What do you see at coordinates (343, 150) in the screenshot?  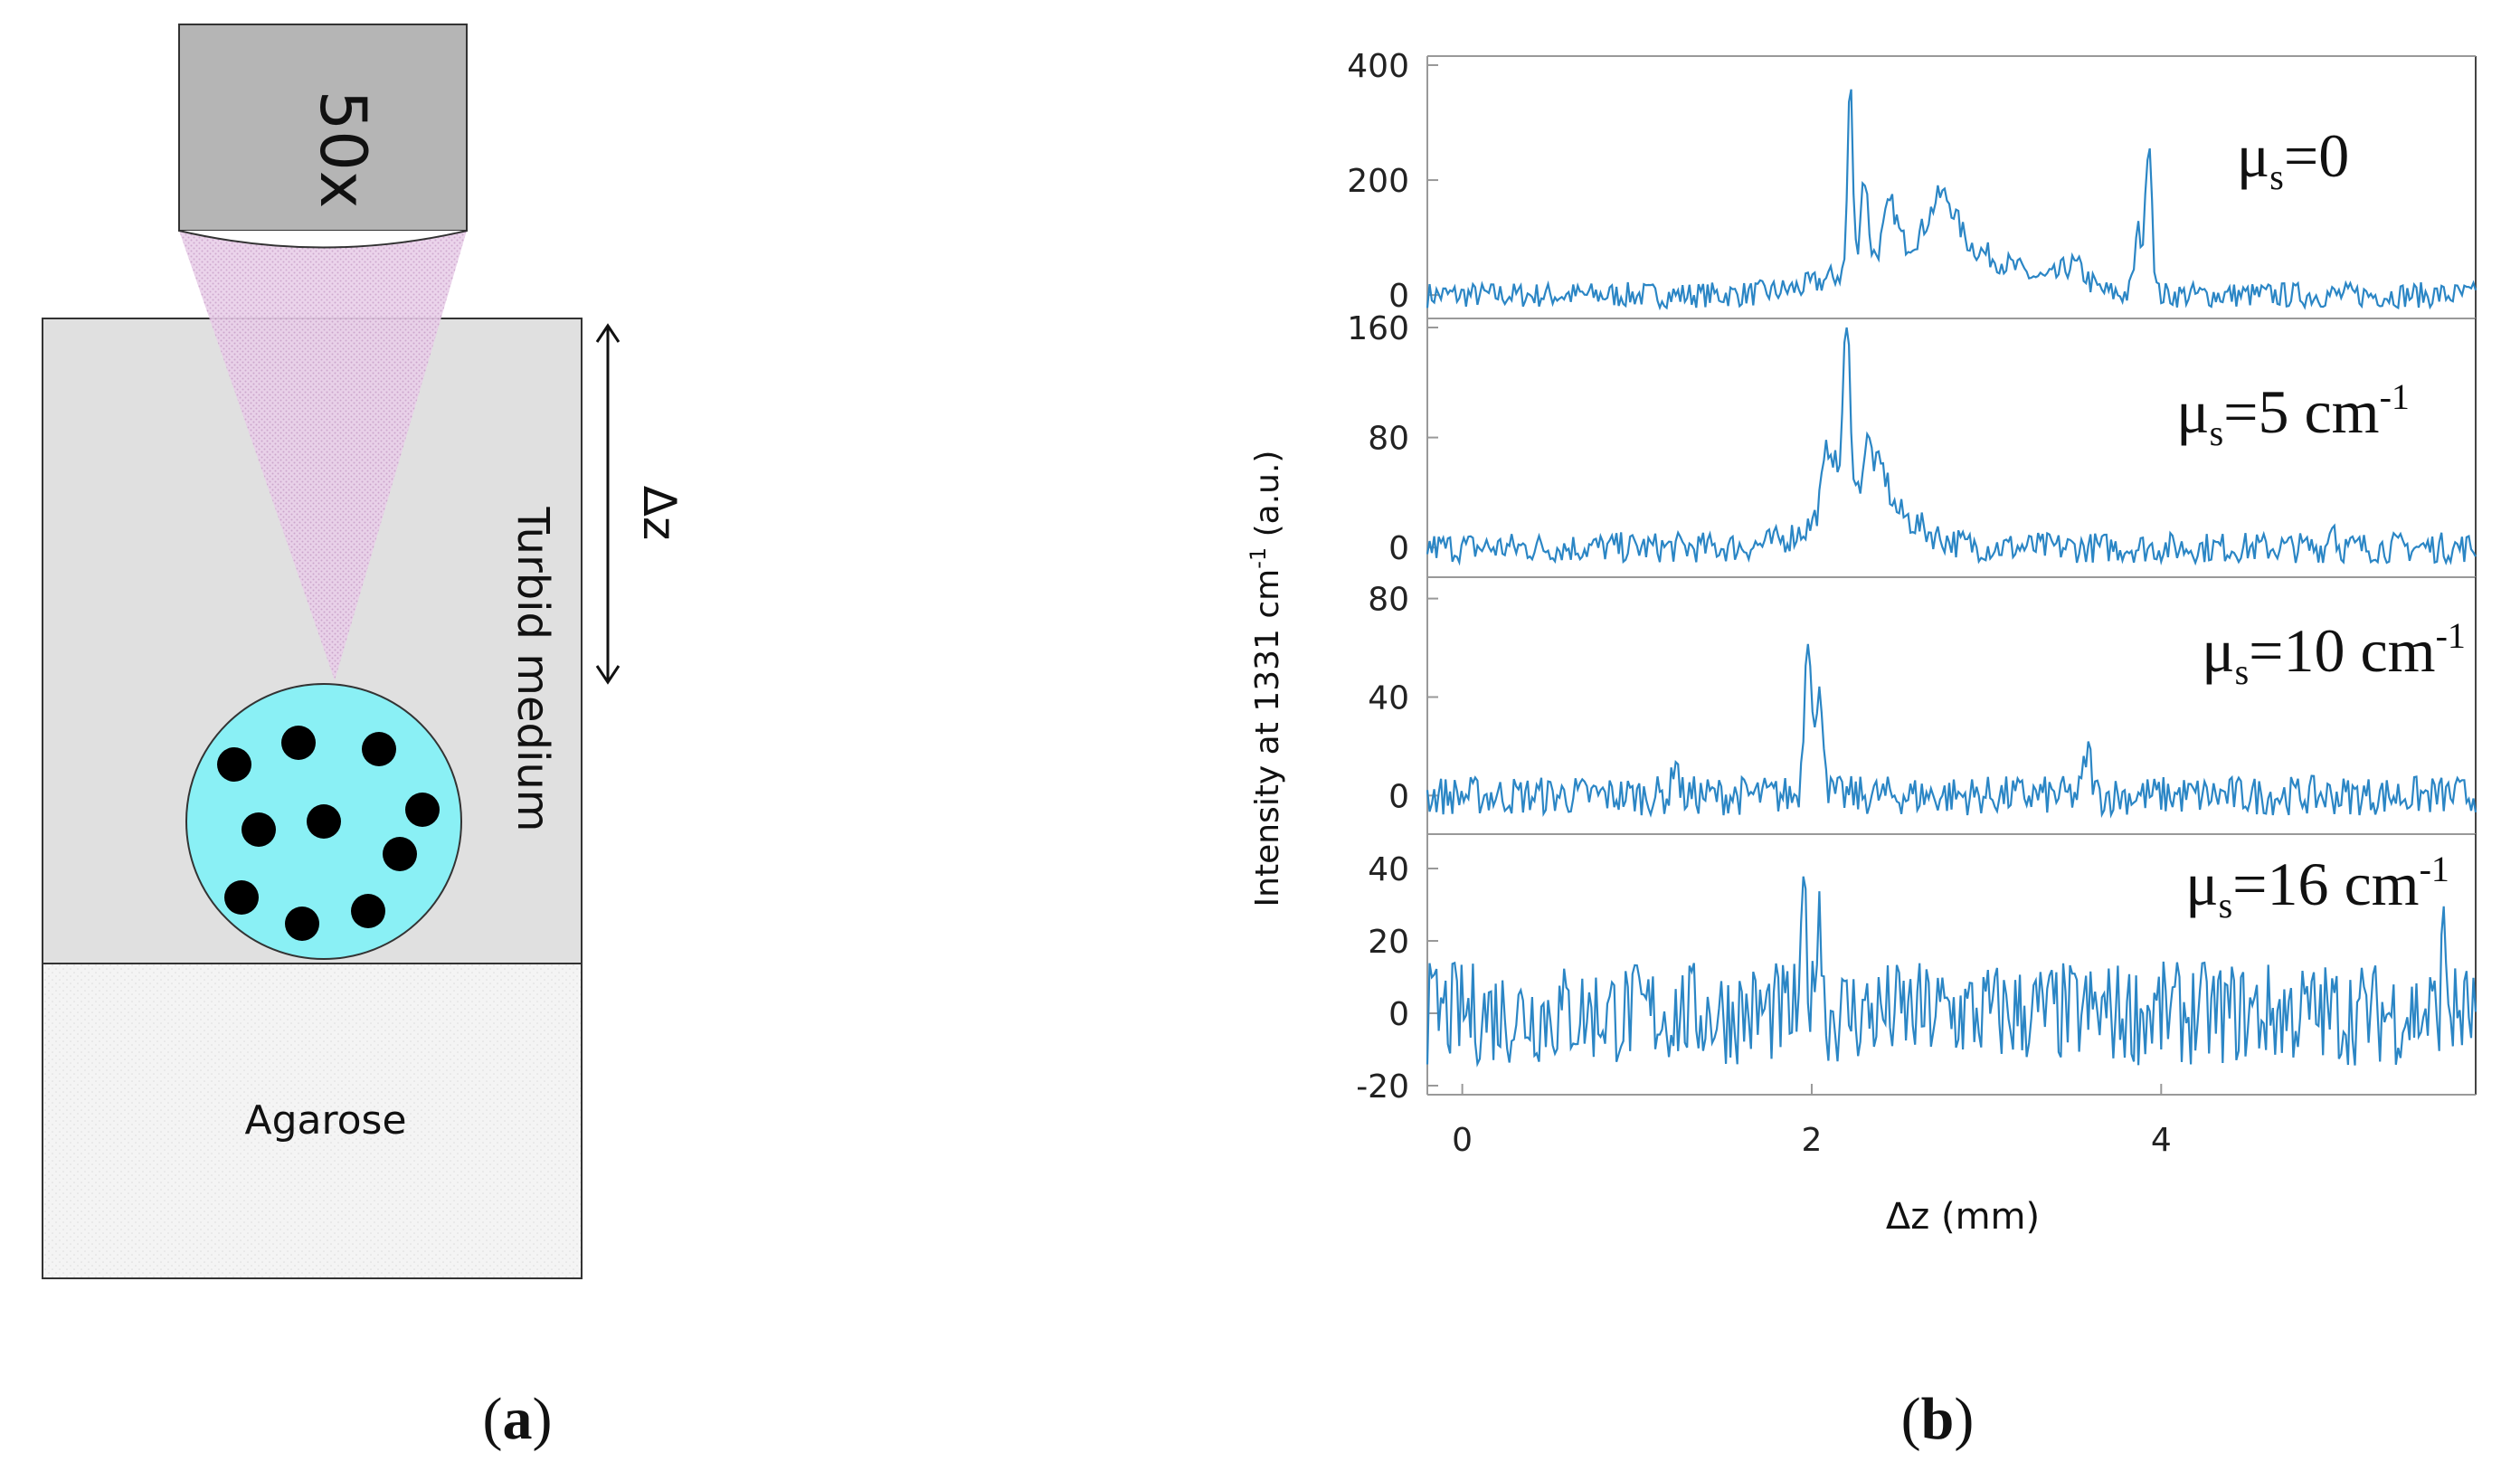 I see `objective-magnification-label: 50x` at bounding box center [343, 150].